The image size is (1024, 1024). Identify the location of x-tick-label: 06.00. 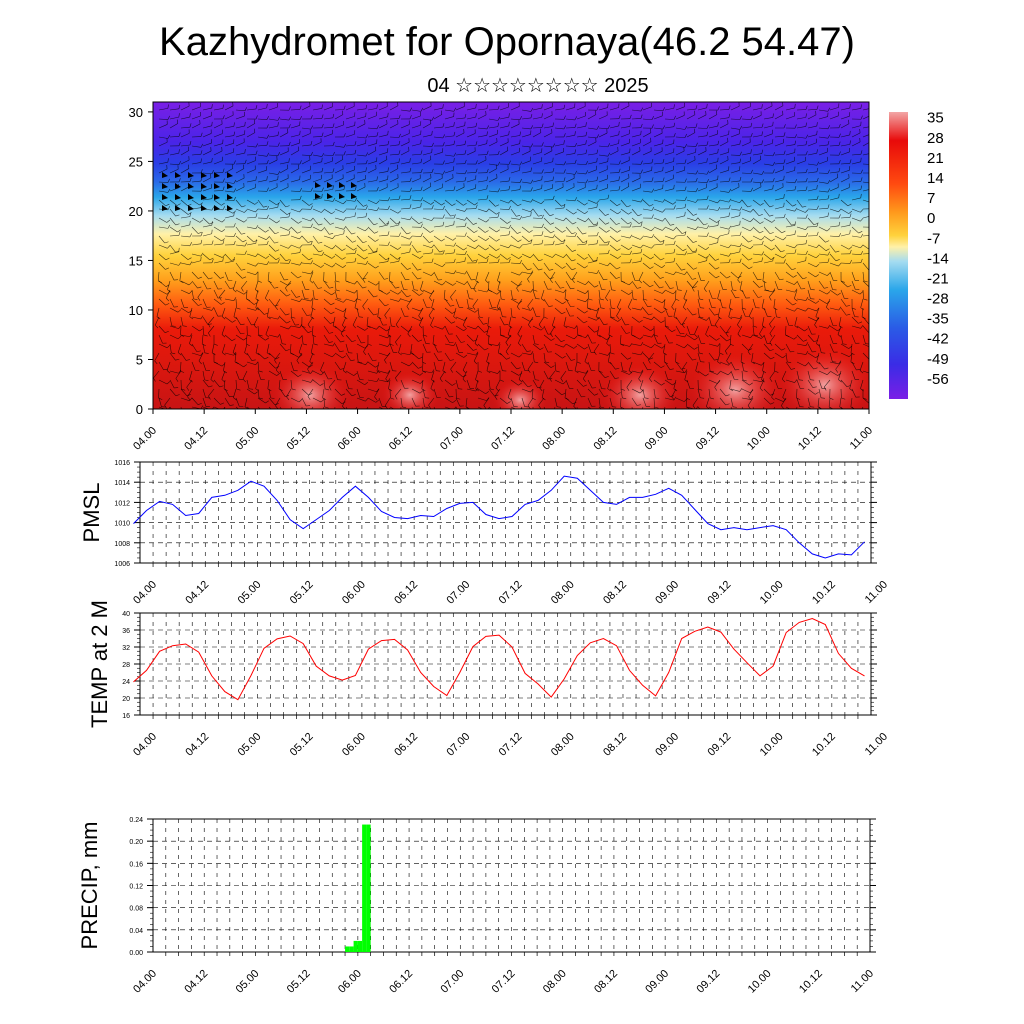
(354, 593).